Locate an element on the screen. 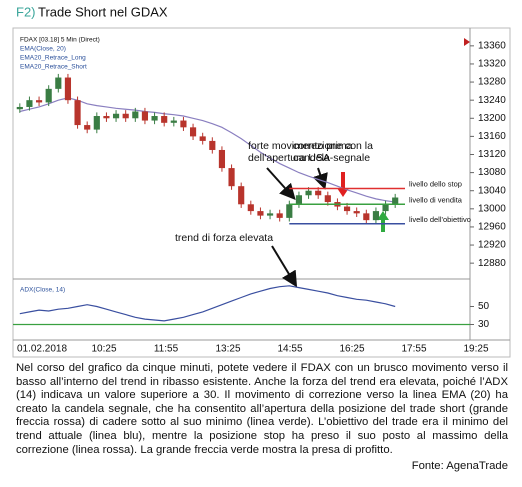 This screenshot has height=487, width=522. annotation: correzione con la candela-segnale is located at coordinates (333, 152).